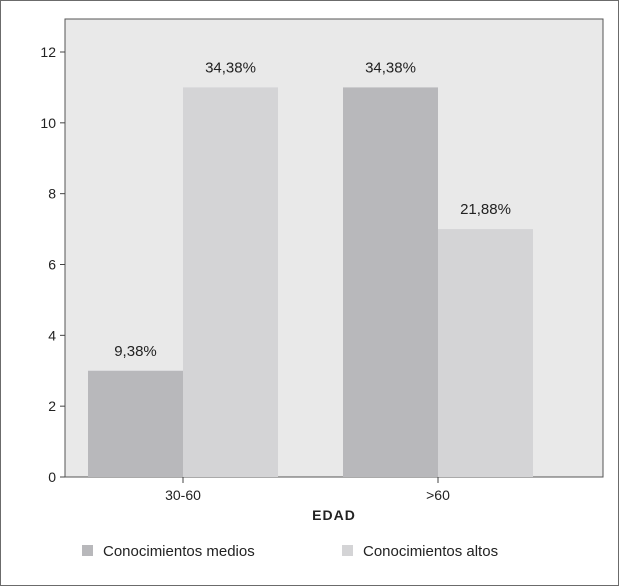  I want to click on y-tick-label: 4, so click(52, 335).